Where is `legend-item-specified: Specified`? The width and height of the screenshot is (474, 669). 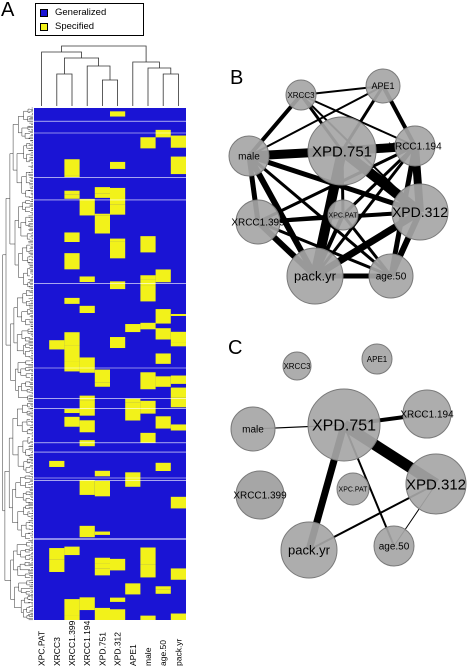
legend-item-specified: Specified is located at coordinates (67, 26).